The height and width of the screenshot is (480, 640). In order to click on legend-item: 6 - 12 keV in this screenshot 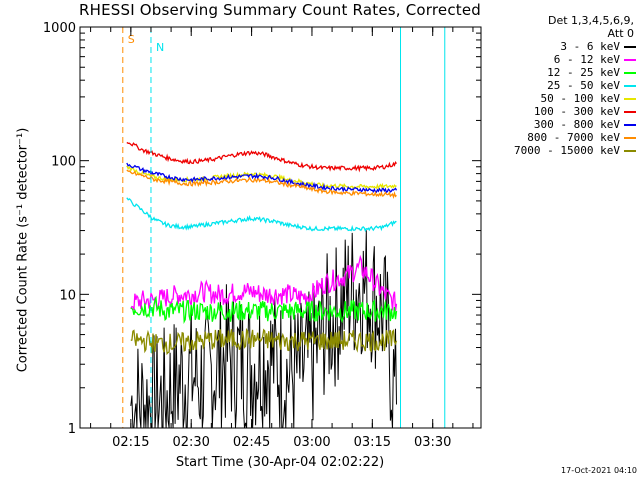, I will do `click(575, 59)`.